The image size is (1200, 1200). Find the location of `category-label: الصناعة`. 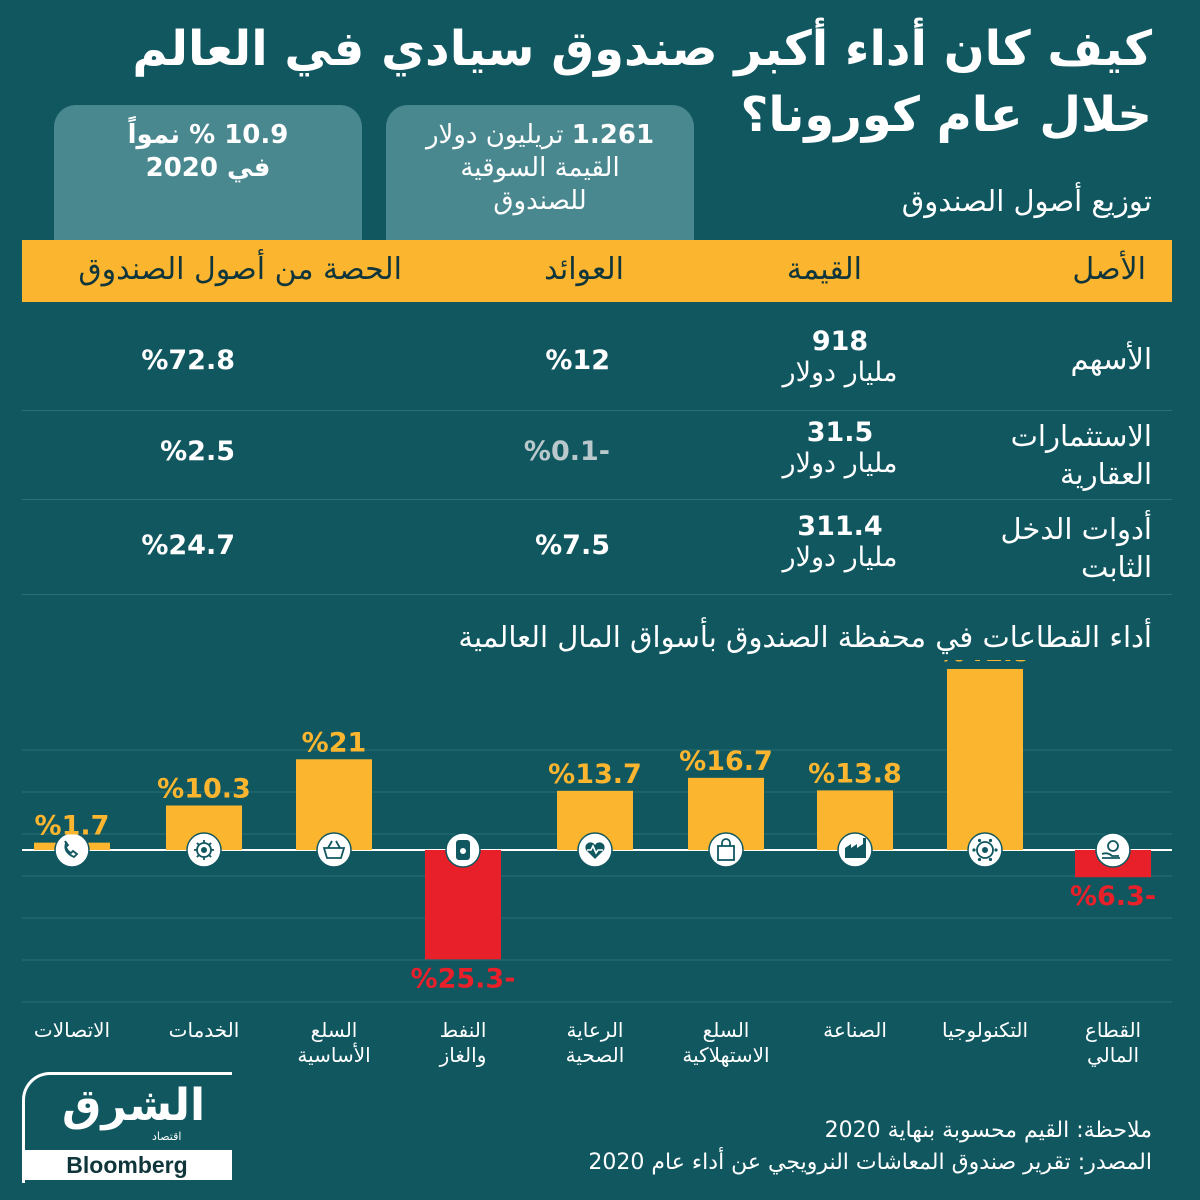

category-label: الصناعة is located at coordinates (855, 1030).